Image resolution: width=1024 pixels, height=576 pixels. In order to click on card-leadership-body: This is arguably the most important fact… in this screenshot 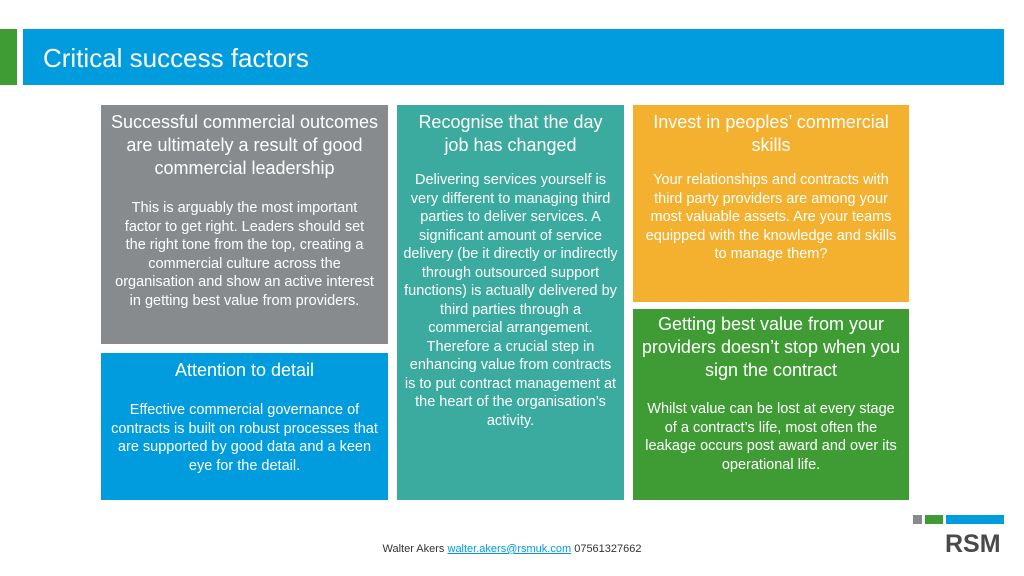, I will do `click(244, 254)`.